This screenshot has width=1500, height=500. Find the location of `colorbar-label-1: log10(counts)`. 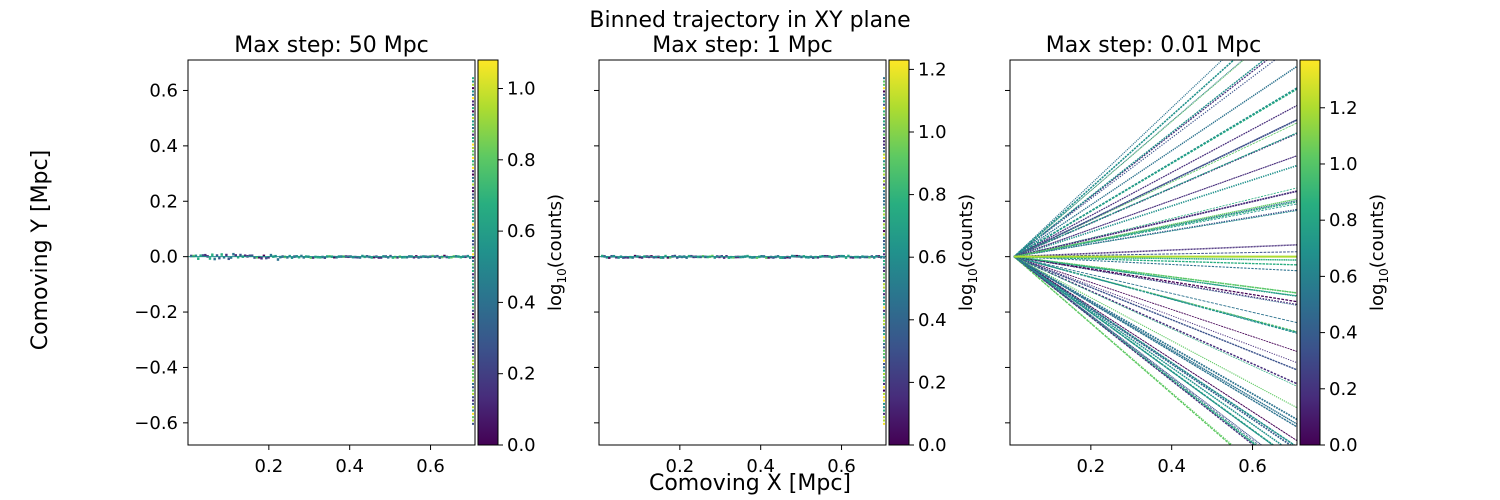

colorbar-label-1: log10(counts) is located at coordinates (557, 252).